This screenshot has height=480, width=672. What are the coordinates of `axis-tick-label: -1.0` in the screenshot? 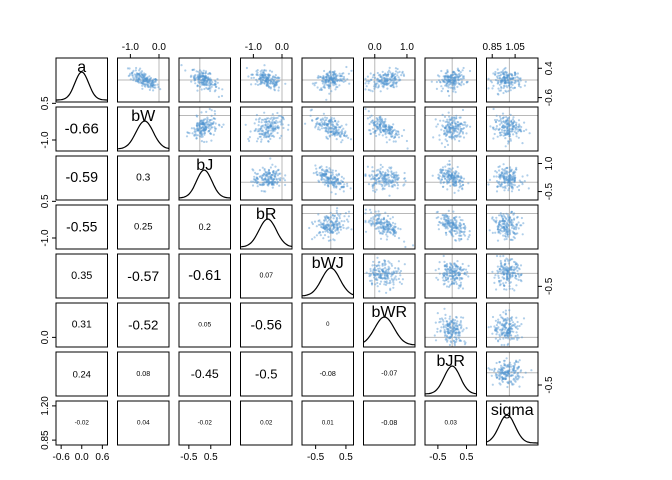 It's located at (131, 47).